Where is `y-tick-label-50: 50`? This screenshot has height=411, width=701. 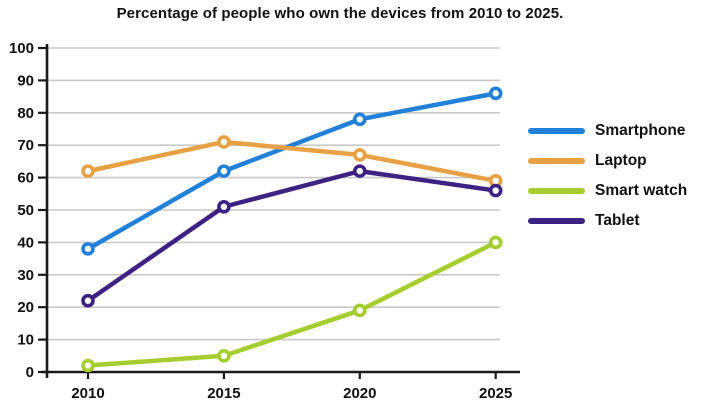 y-tick-label-50: 50 is located at coordinates (25, 210).